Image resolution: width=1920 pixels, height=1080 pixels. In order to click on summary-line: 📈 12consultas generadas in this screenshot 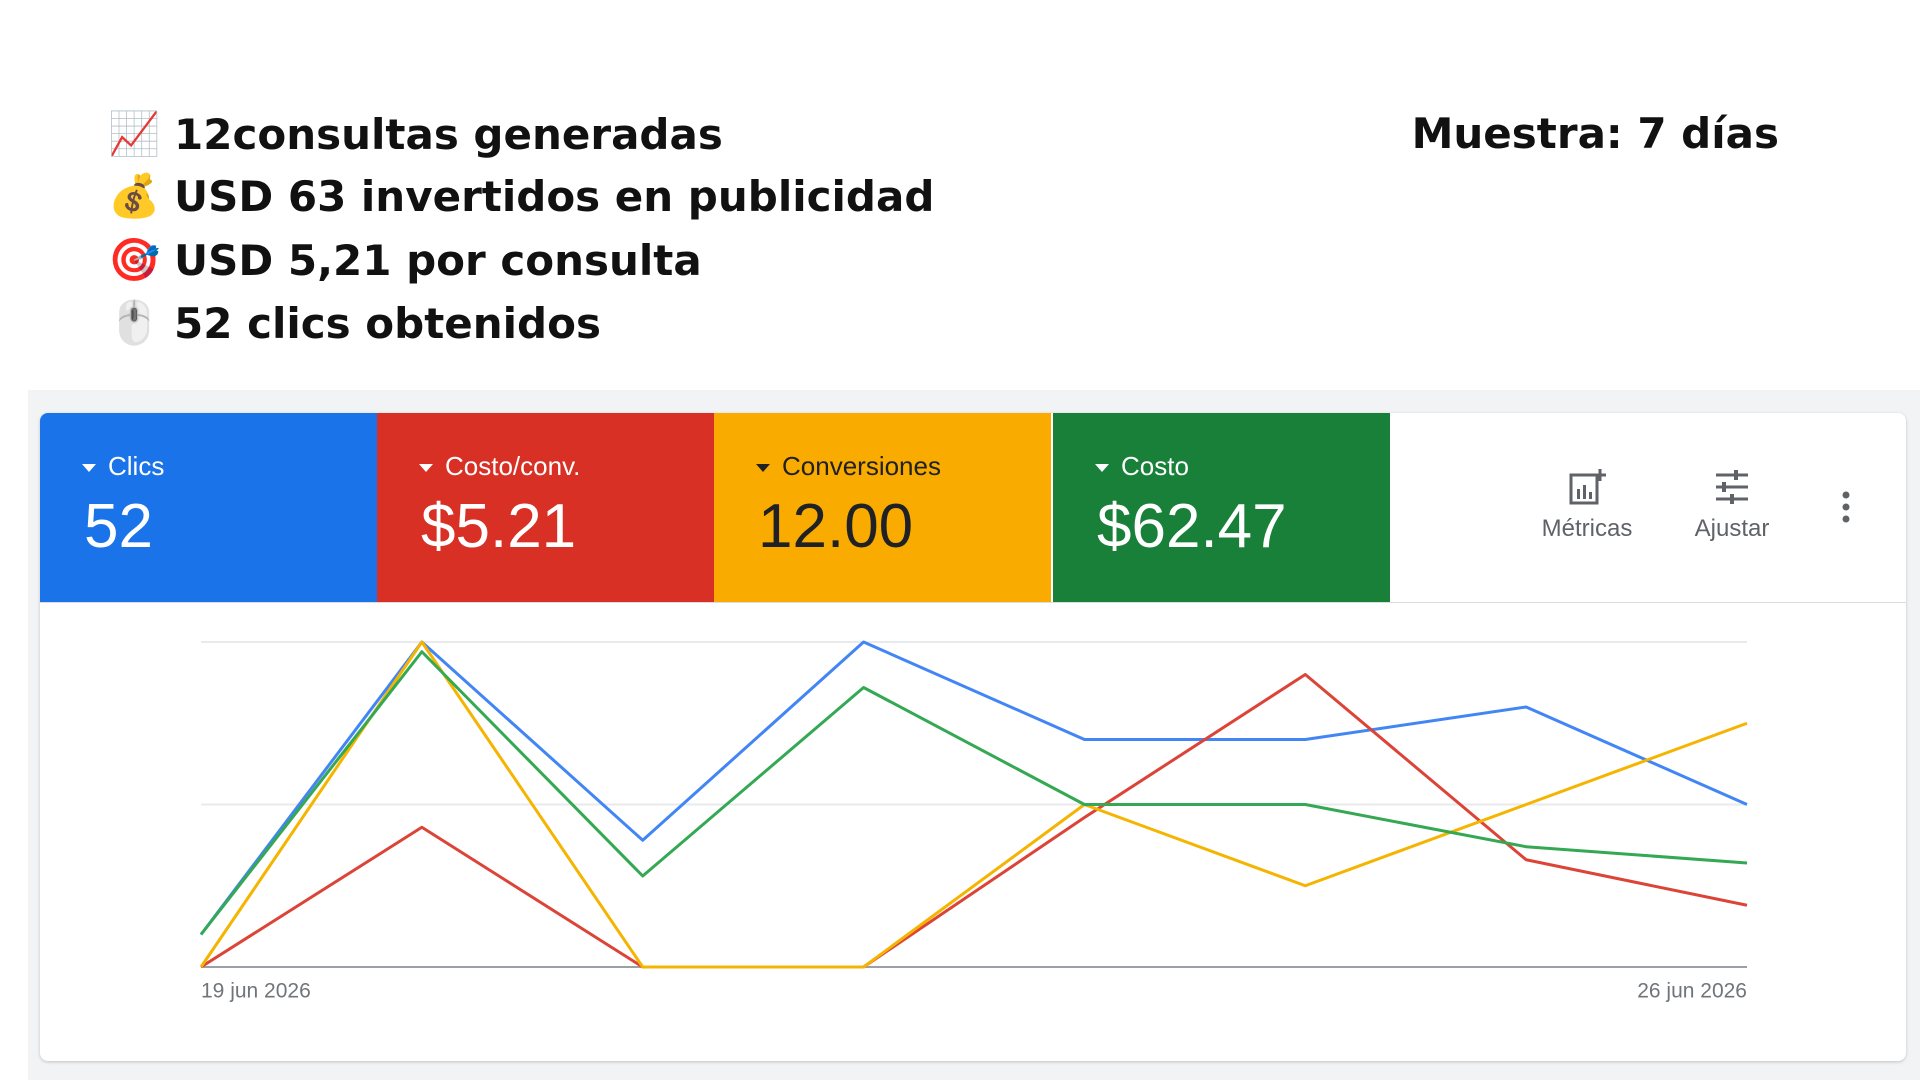, I will do `click(415, 134)`.